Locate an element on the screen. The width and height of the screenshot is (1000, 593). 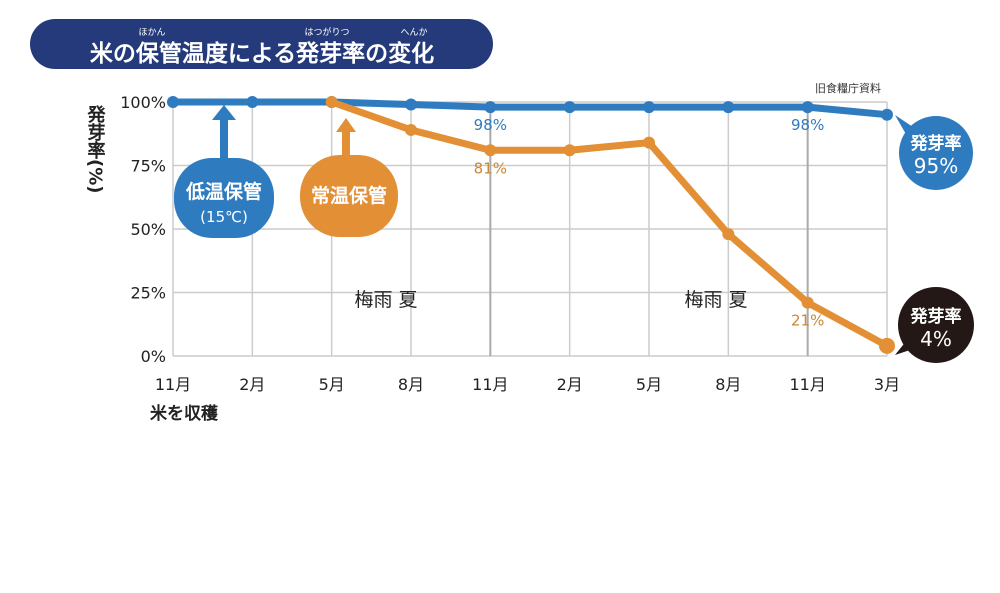
end-bubble-low is located at coordinates (936, 153).